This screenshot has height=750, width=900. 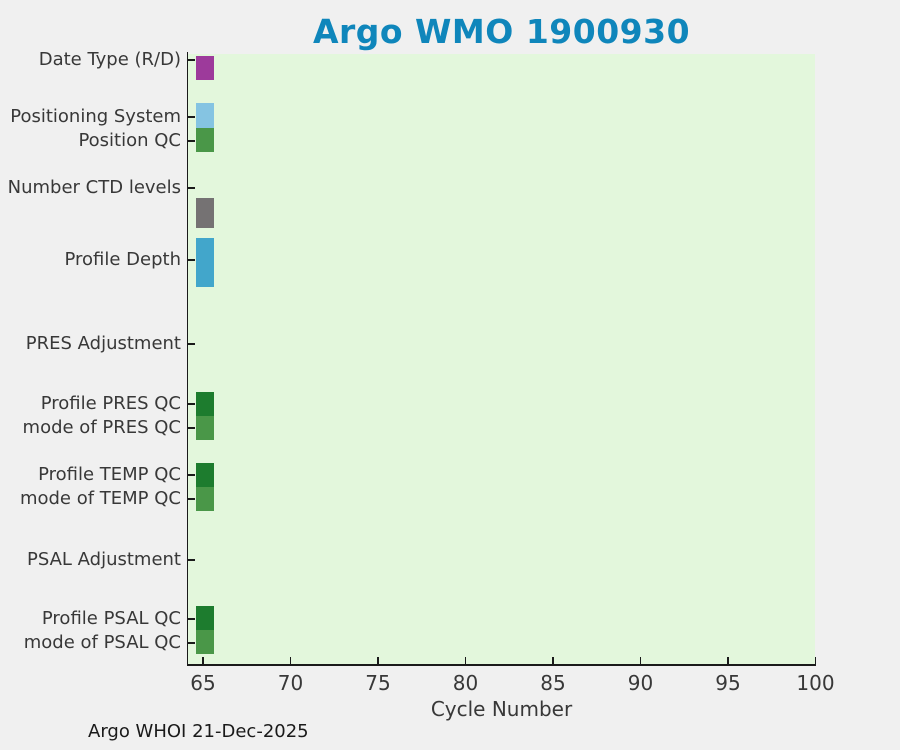 What do you see at coordinates (501, 665) in the screenshot?
I see `x-axis-line` at bounding box center [501, 665].